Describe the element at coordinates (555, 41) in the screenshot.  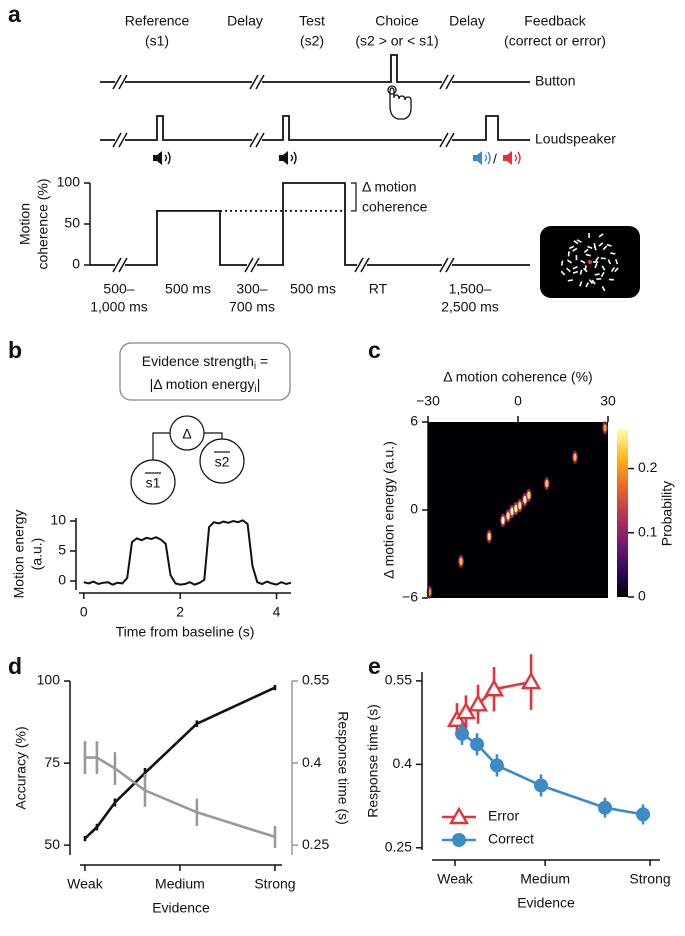
I see `epoch-label: (correct or error)` at that location.